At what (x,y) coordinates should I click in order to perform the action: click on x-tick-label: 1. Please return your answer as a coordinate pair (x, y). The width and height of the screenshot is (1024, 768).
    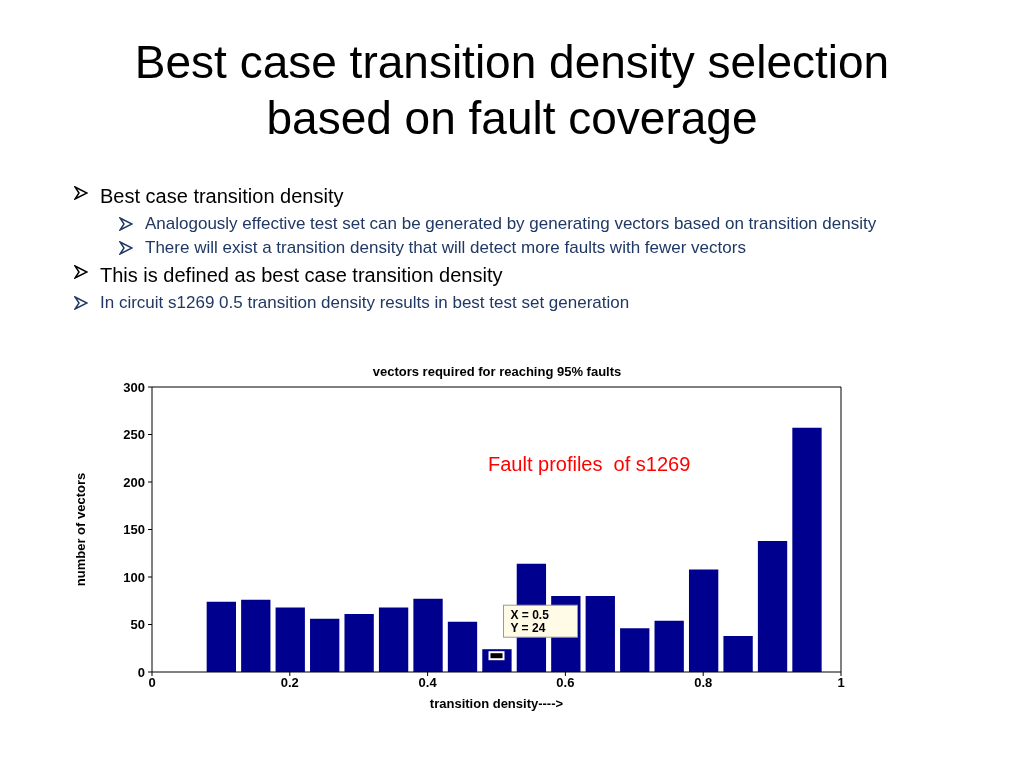
    Looking at the image, I should click on (841, 683).